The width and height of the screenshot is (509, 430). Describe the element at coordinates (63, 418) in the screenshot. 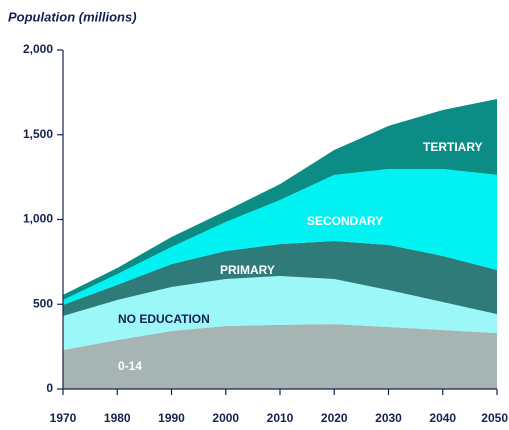

I see `x-tick-label: 1970` at that location.